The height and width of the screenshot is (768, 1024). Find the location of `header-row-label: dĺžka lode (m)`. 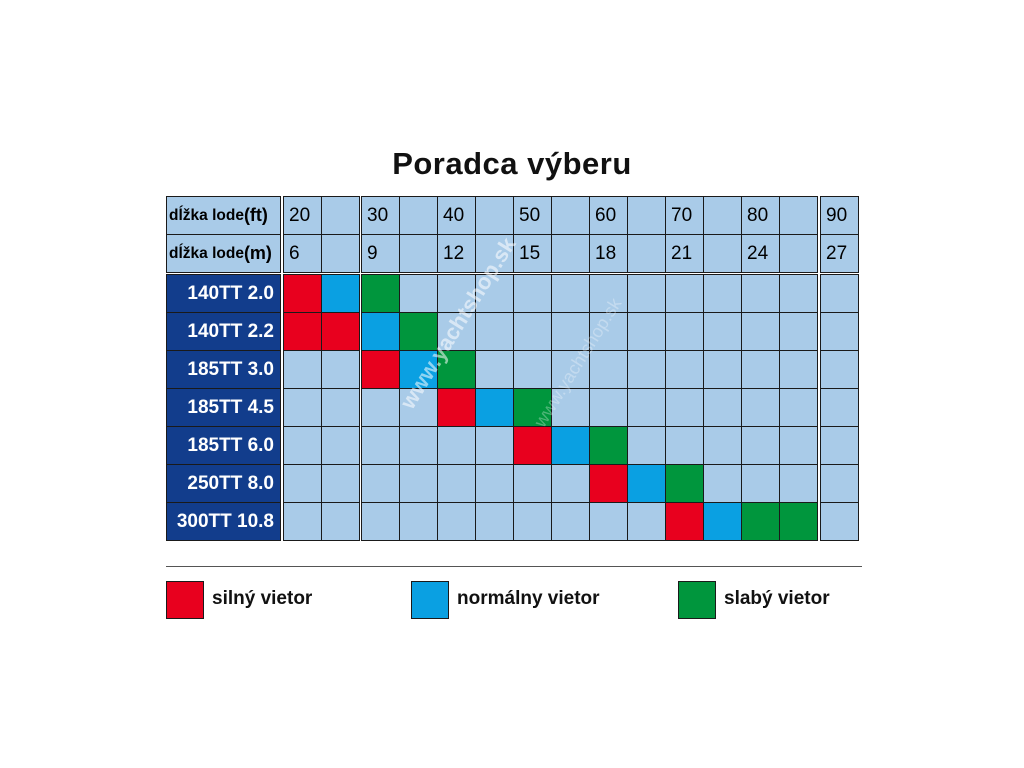

header-row-label: dĺžka lode (m) is located at coordinates (223, 253).